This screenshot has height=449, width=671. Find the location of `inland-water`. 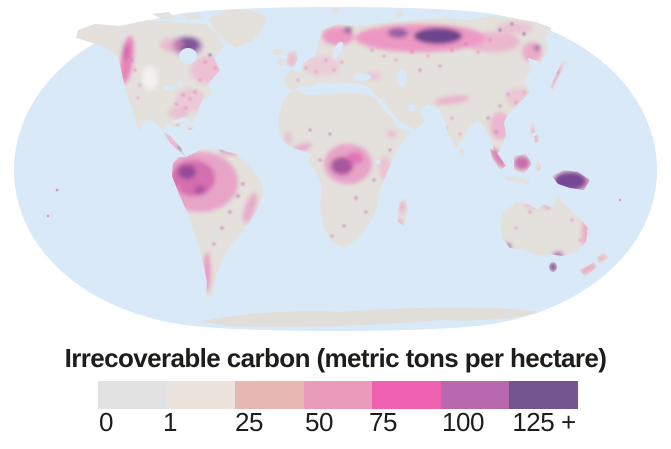

inland-water is located at coordinates (290, 103).